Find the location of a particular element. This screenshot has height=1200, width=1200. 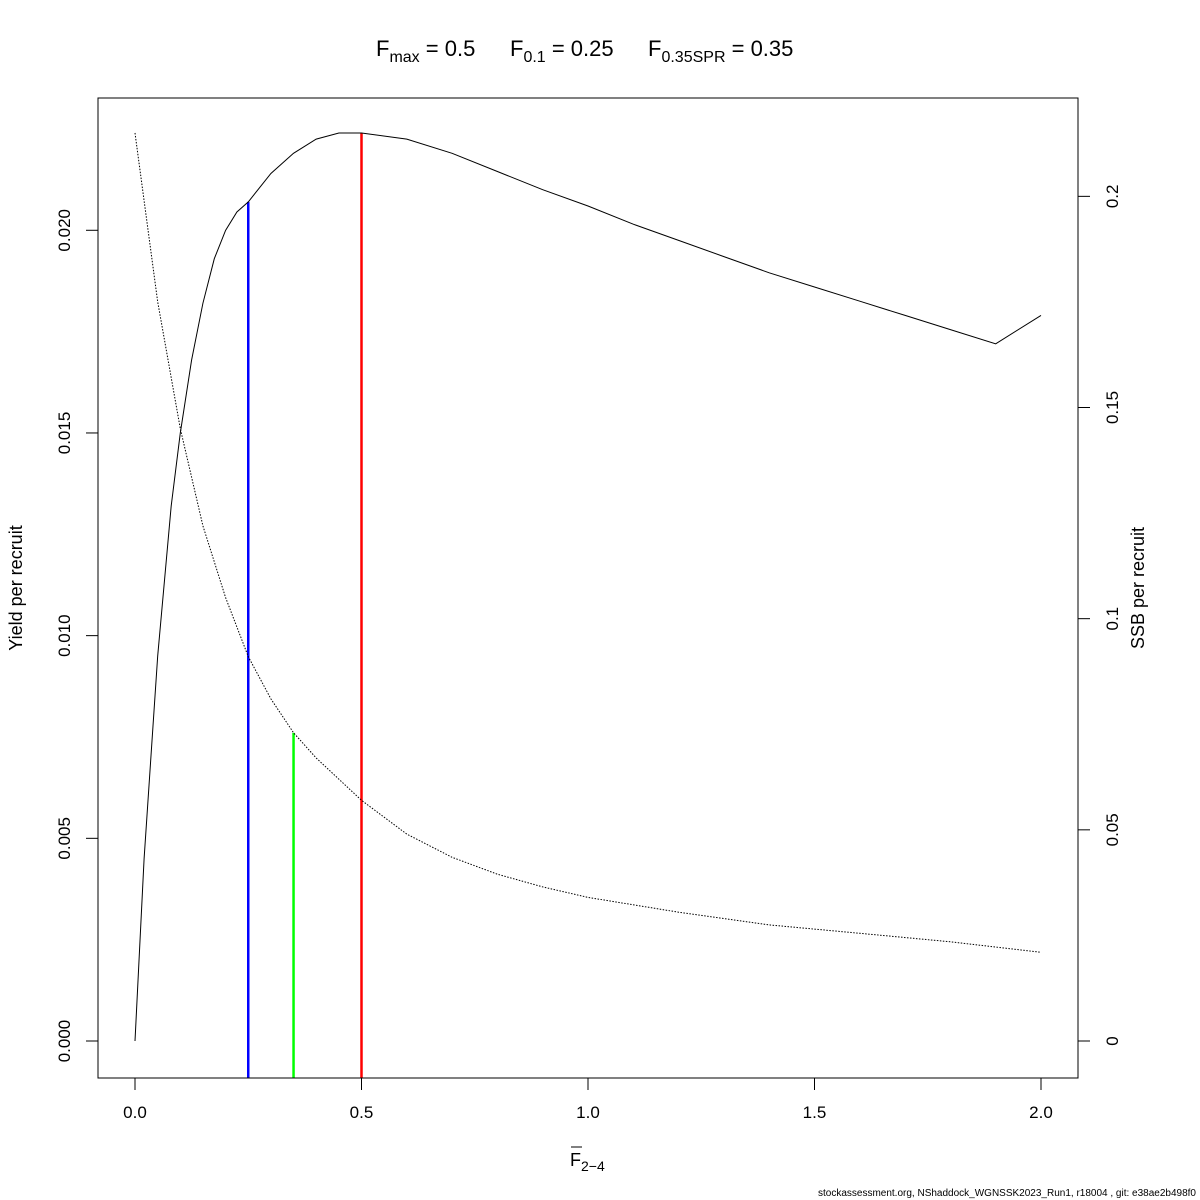

y-right-tick-label: 0.1 is located at coordinates (1112, 619).